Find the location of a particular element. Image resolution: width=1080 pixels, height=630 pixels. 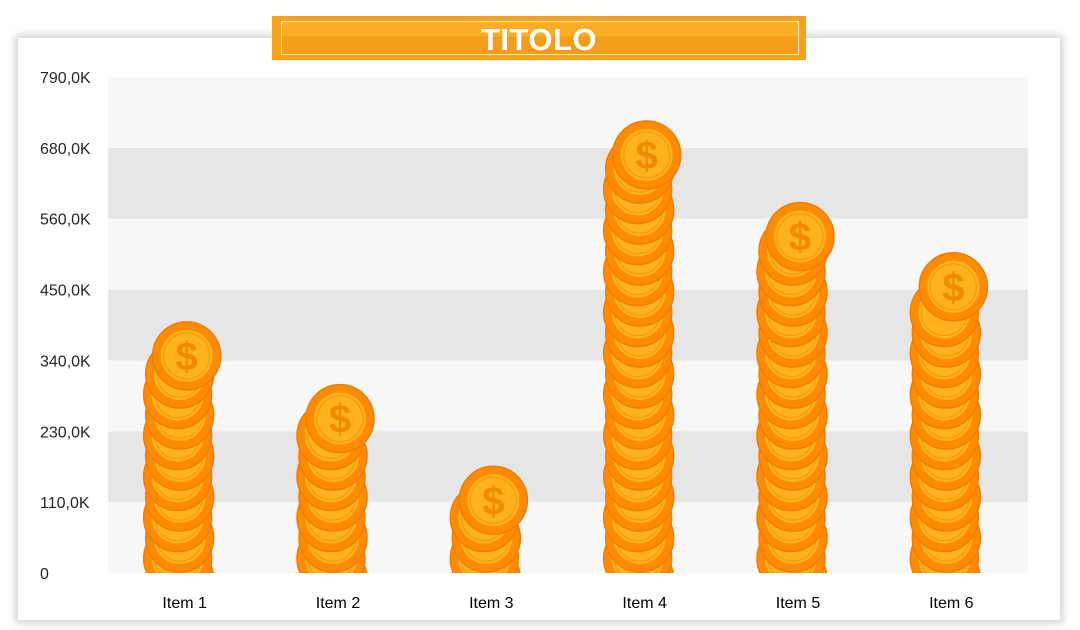

x-category-label: Item 1 is located at coordinates (184, 603).